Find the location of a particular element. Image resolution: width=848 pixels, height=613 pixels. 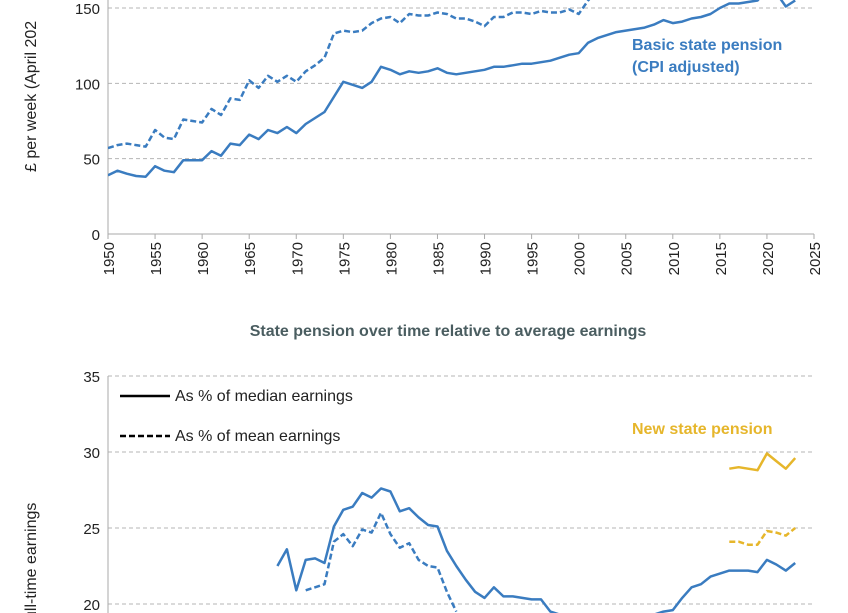

x-tick-label: 2020 is located at coordinates (768, 258).